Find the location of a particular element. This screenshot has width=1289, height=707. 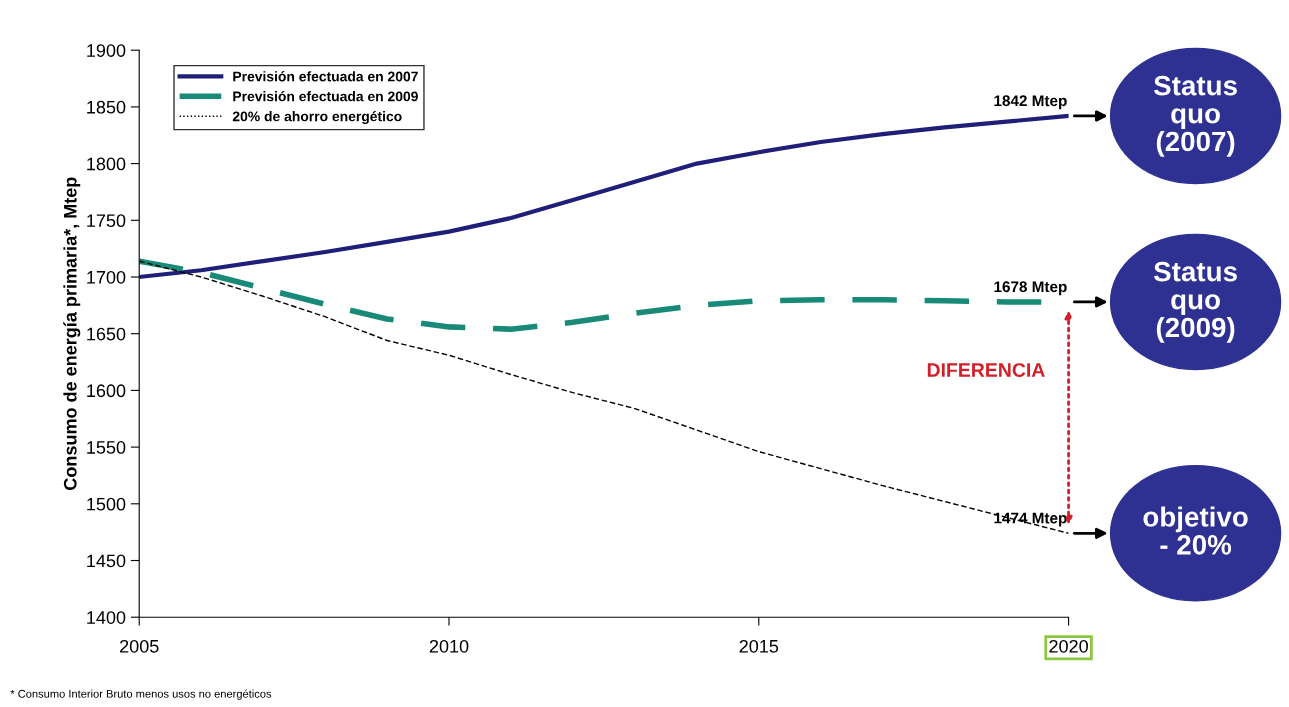

y-axis-title: Consumo de energía primaria*, Mtep is located at coordinates (72, 333).